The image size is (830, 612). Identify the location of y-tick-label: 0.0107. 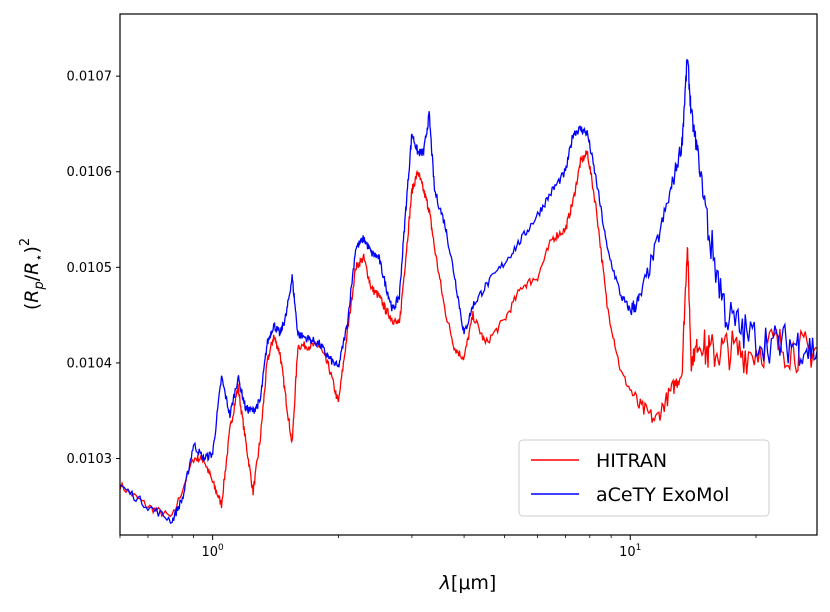
(90, 77).